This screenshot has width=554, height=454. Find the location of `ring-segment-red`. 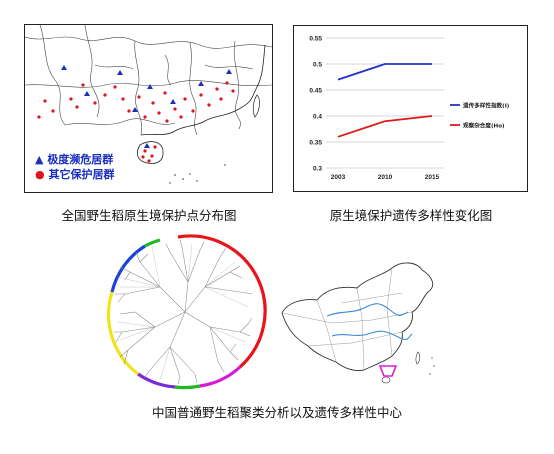

ring-segment-red is located at coordinates (222, 301).